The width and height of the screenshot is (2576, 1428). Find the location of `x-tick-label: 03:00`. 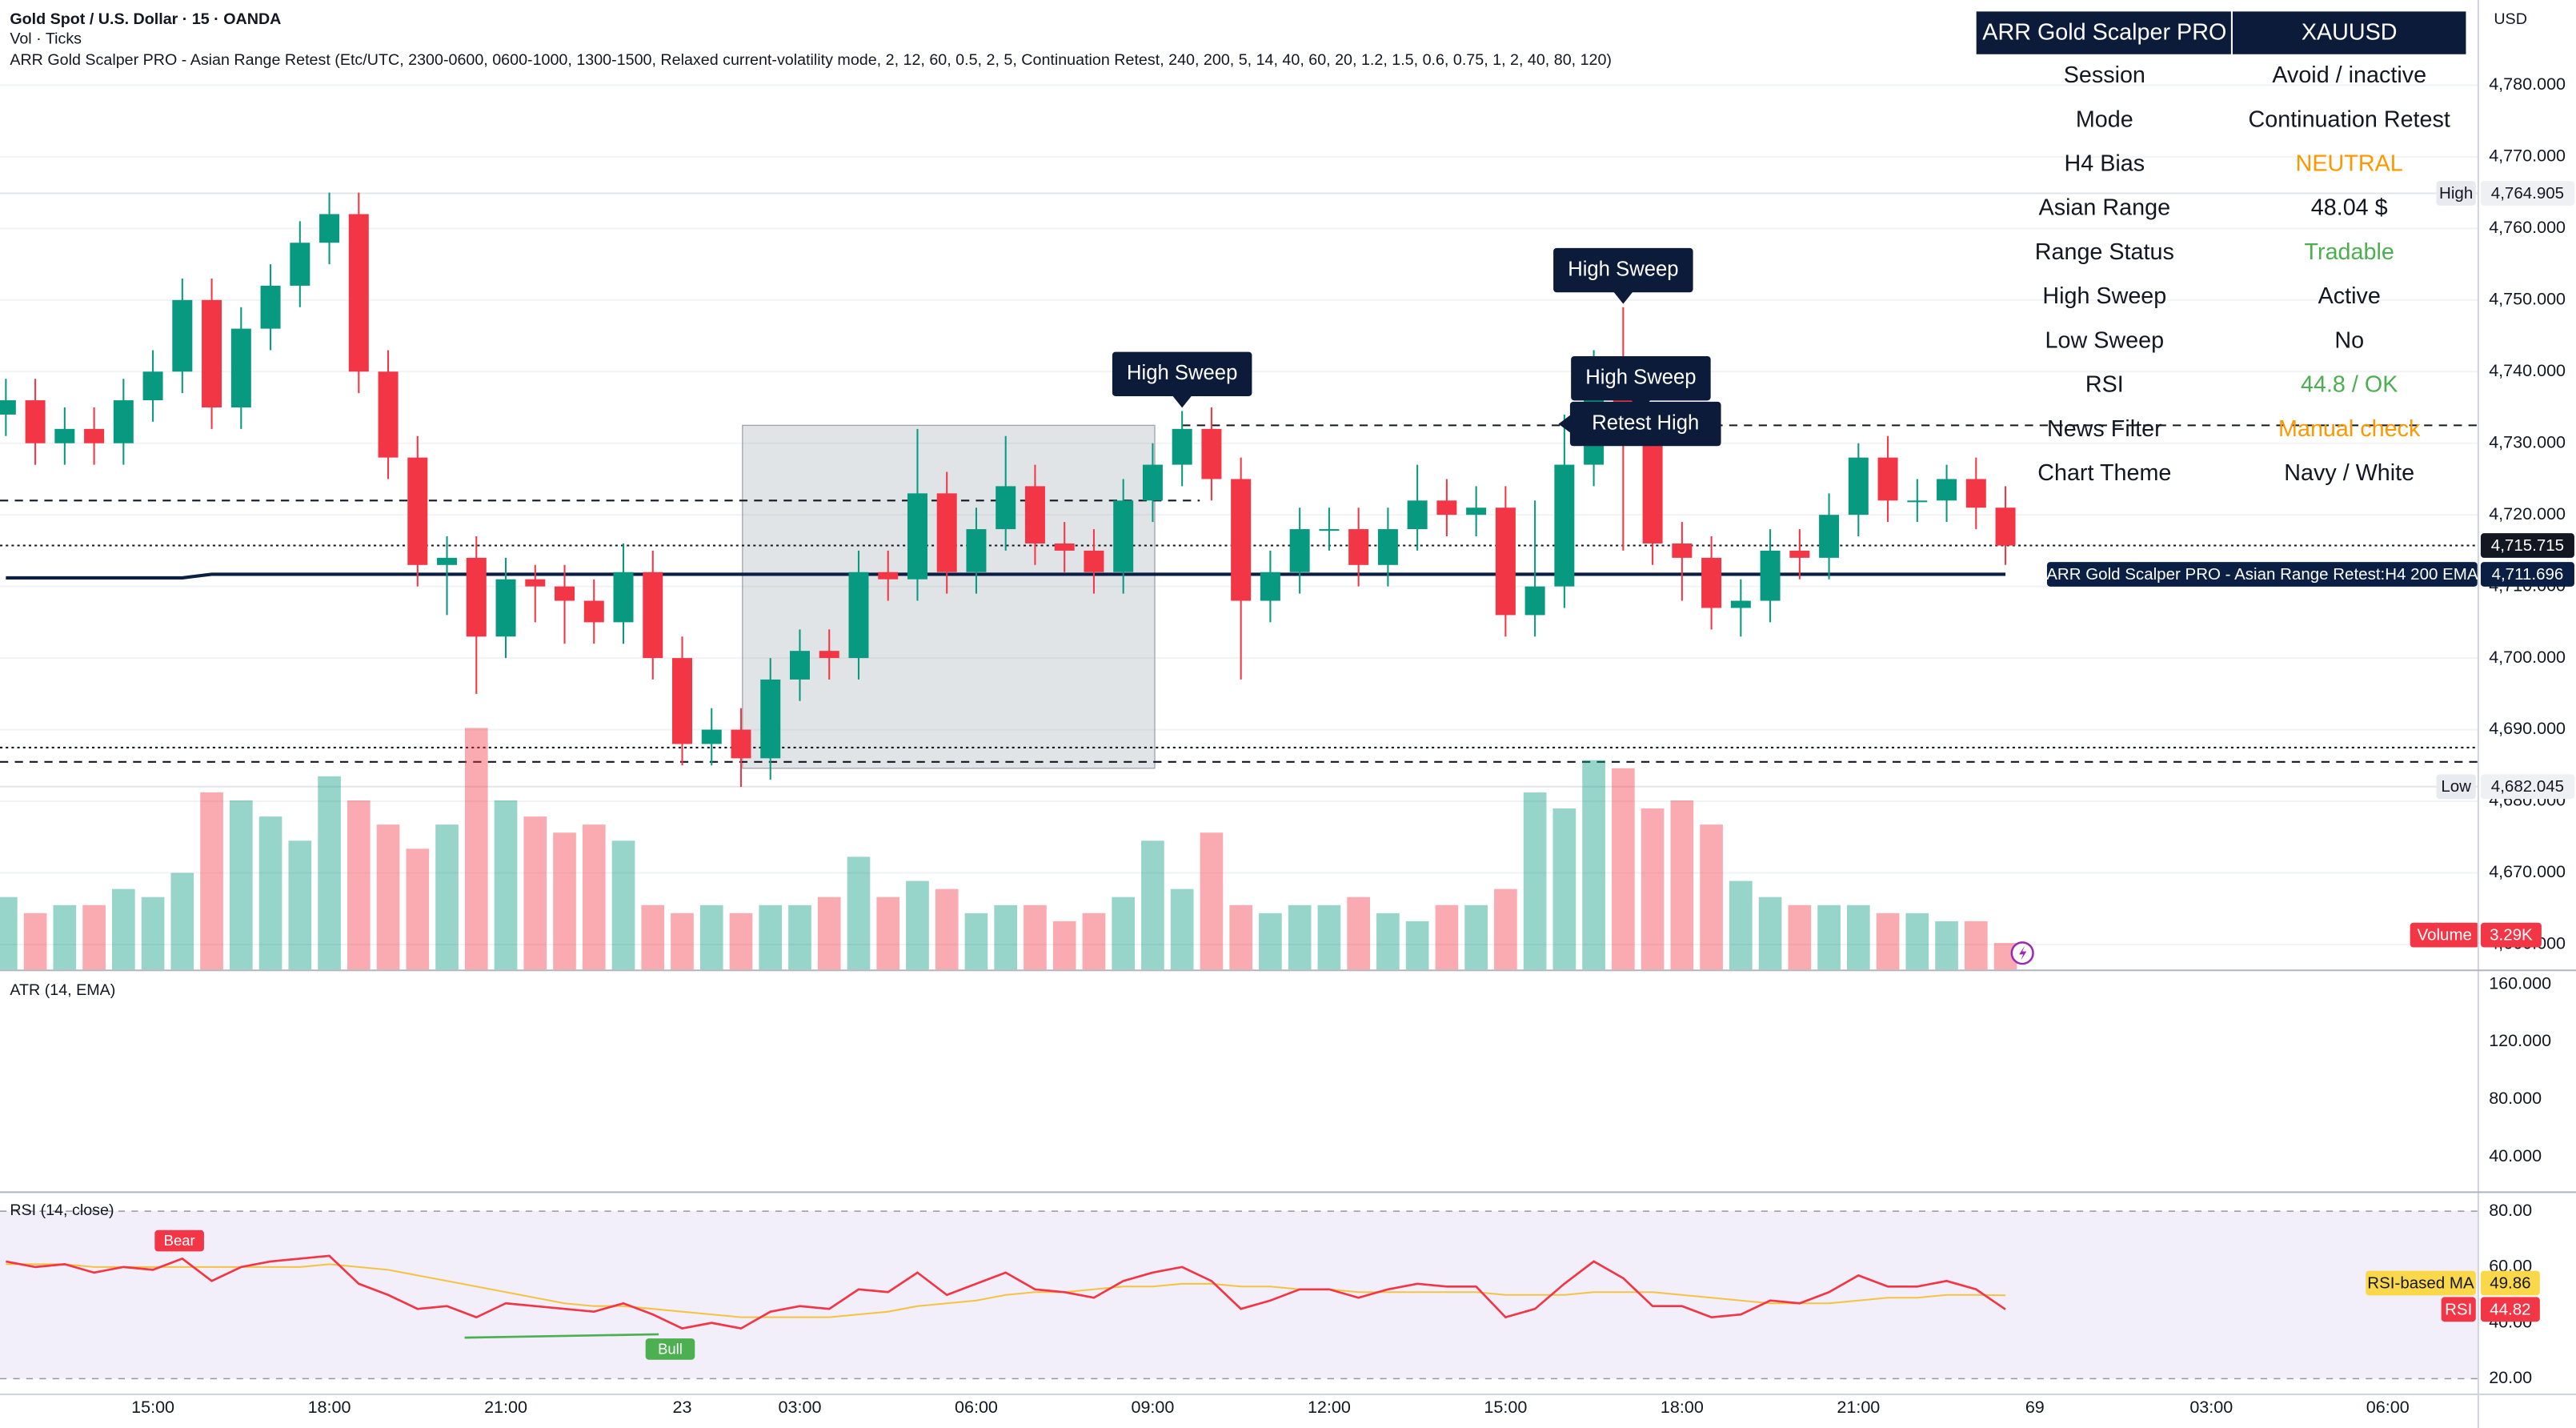

x-tick-label: 03:00 is located at coordinates (800, 1407).